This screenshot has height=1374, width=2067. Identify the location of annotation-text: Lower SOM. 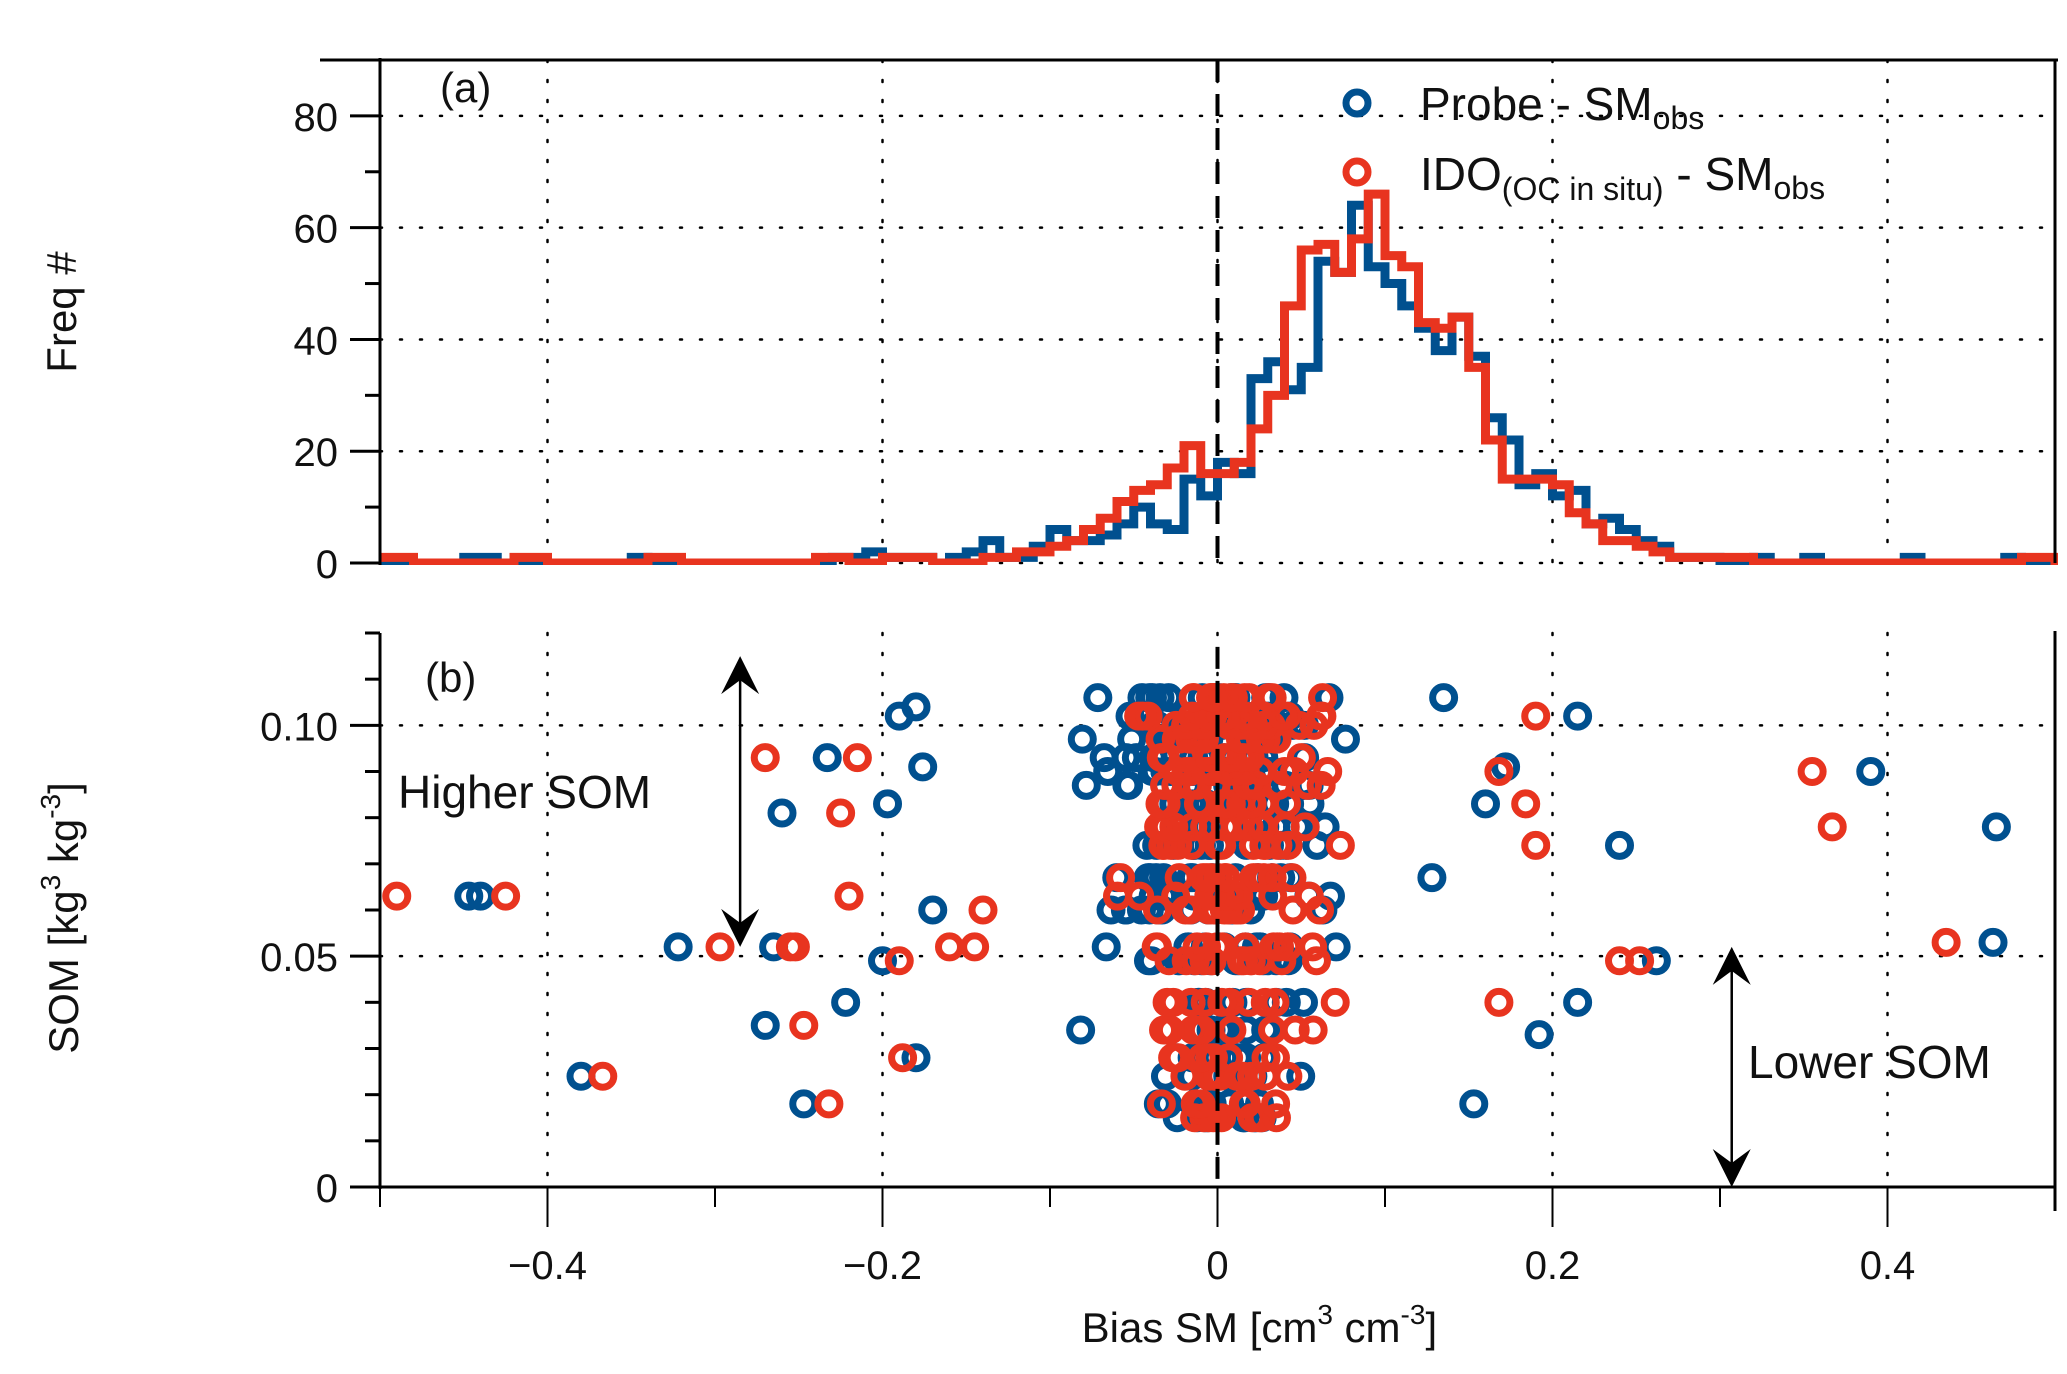
(1869, 1062).